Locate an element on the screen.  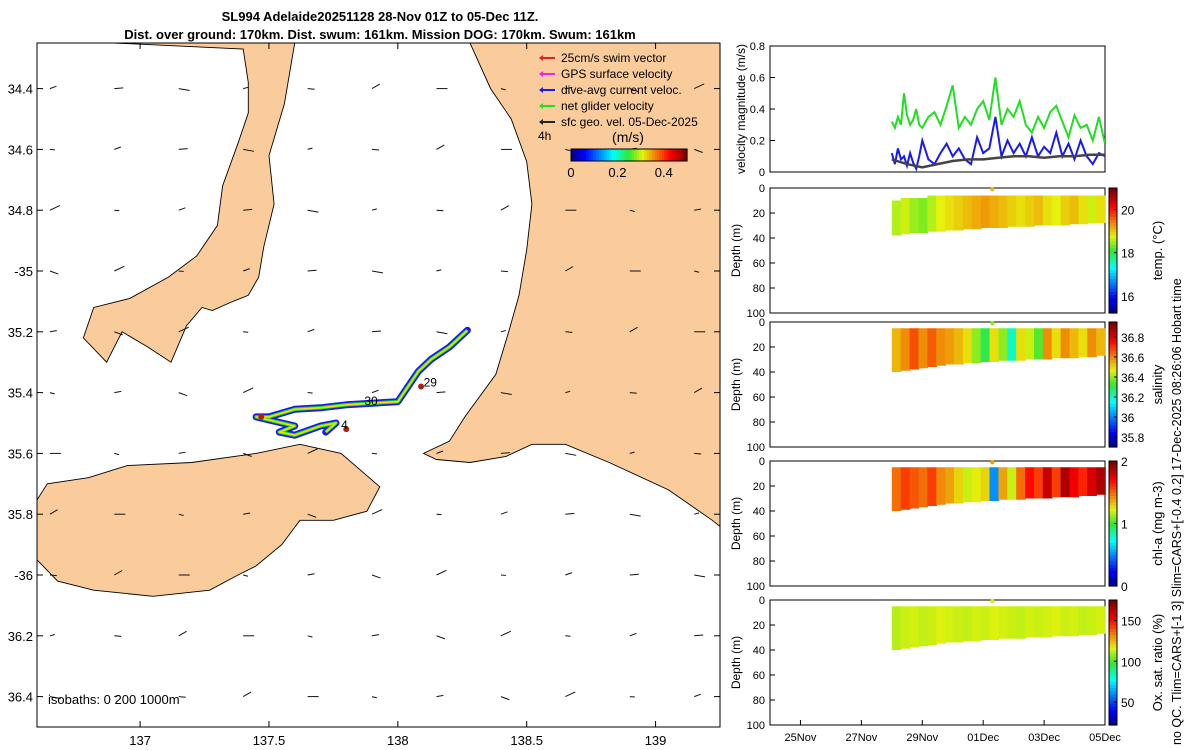
section-colorbar-tick-label: 36.4 is located at coordinates (1133, 378).